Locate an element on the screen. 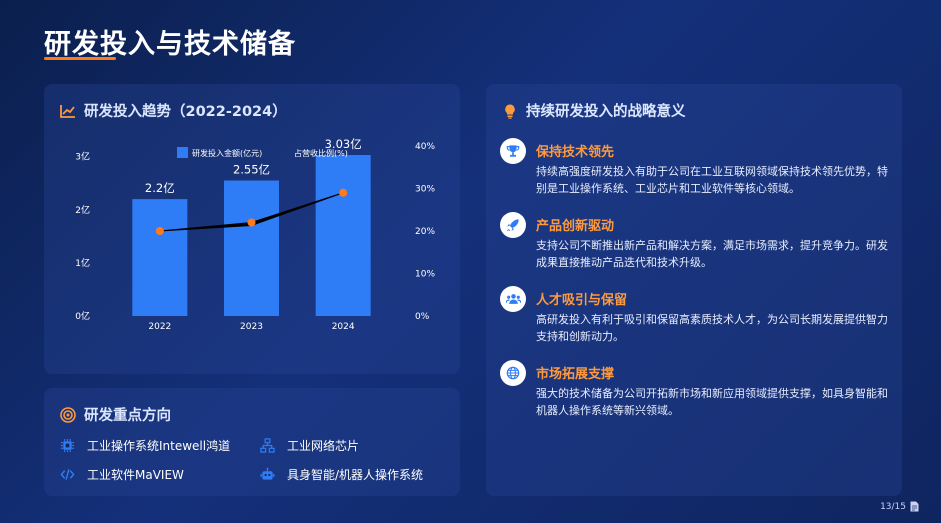  focus-item-robot: 具身智能/机器人操作系统 is located at coordinates (341, 474).